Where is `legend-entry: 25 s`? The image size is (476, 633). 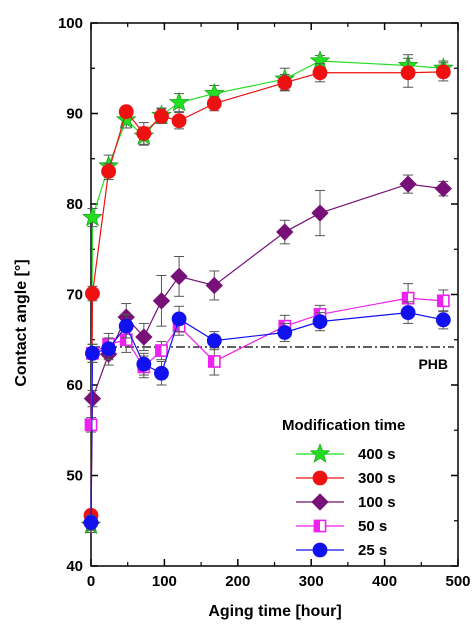 legend-entry: 25 s is located at coordinates (372, 550).